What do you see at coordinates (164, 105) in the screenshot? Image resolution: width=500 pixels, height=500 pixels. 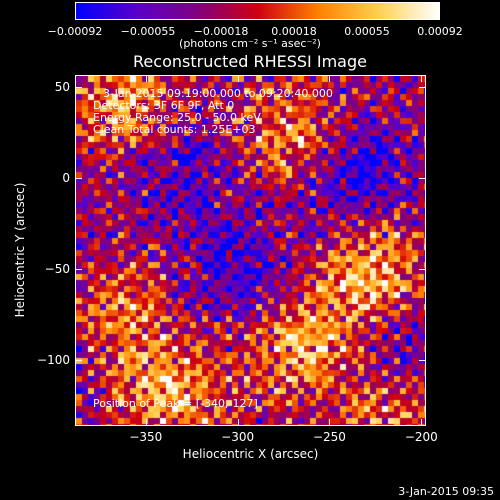 I see `annotation-detectors: Detectors: 3F 6F 9F, Att 0` at bounding box center [164, 105].